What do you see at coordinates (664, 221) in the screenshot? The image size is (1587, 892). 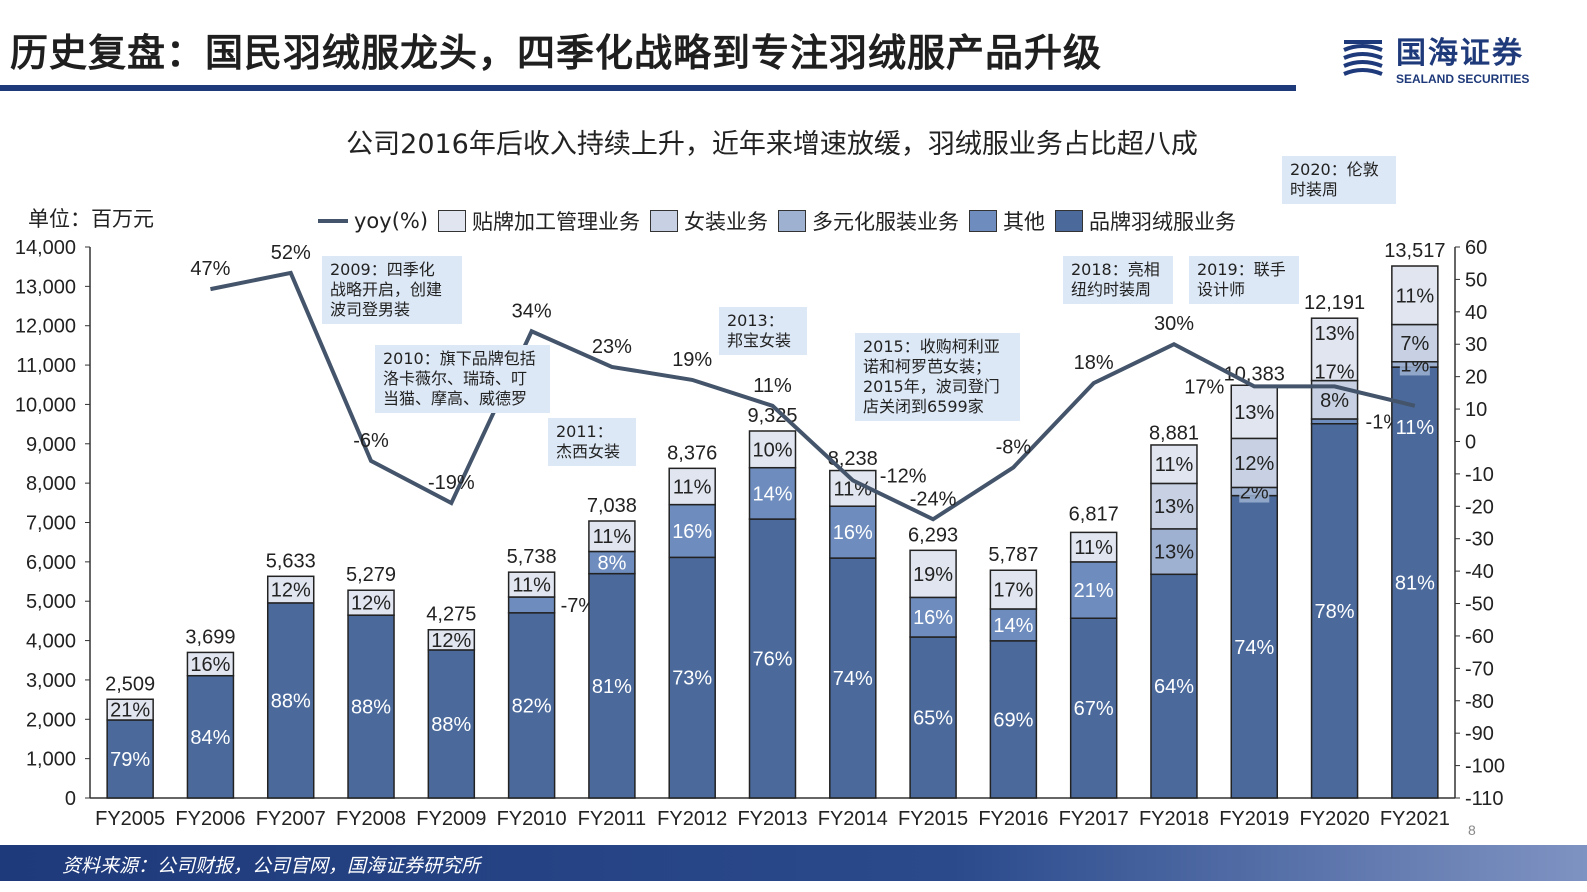 I see `legend-swatch` at bounding box center [664, 221].